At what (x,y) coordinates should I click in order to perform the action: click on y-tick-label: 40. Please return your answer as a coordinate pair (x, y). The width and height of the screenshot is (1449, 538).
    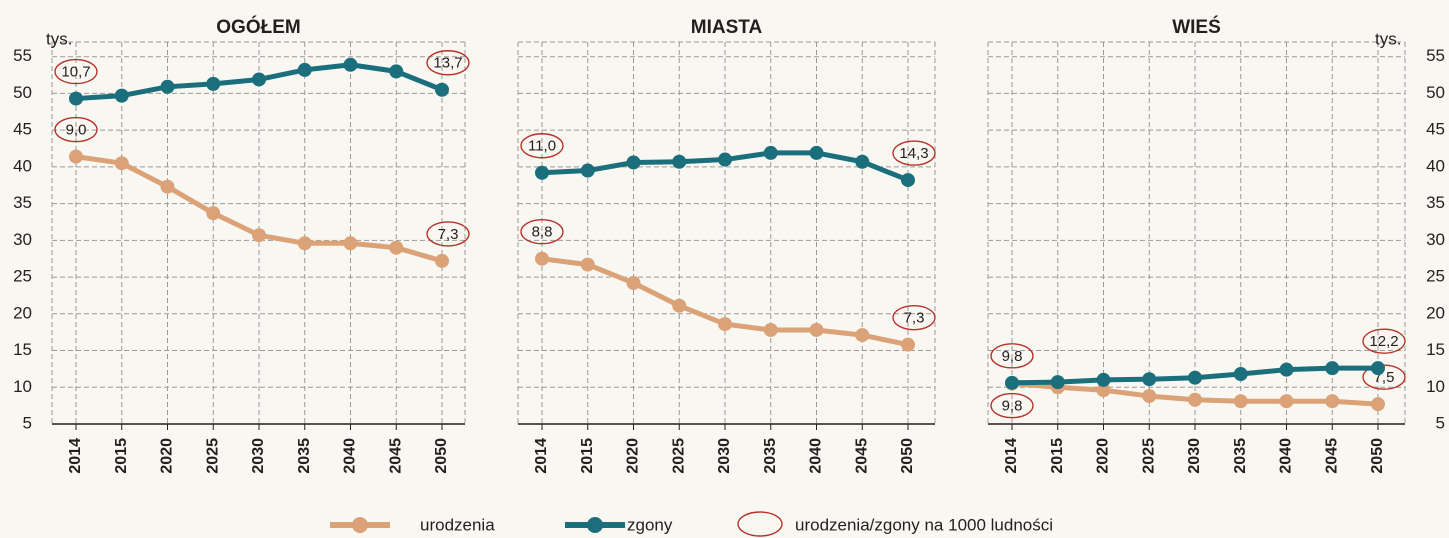
    Looking at the image, I should click on (1435, 165).